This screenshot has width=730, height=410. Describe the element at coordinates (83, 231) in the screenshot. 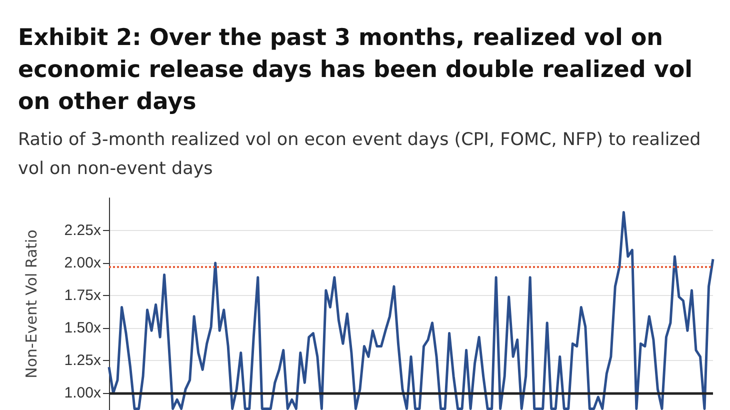

I see `y-tick-label: 2.25x` at that location.